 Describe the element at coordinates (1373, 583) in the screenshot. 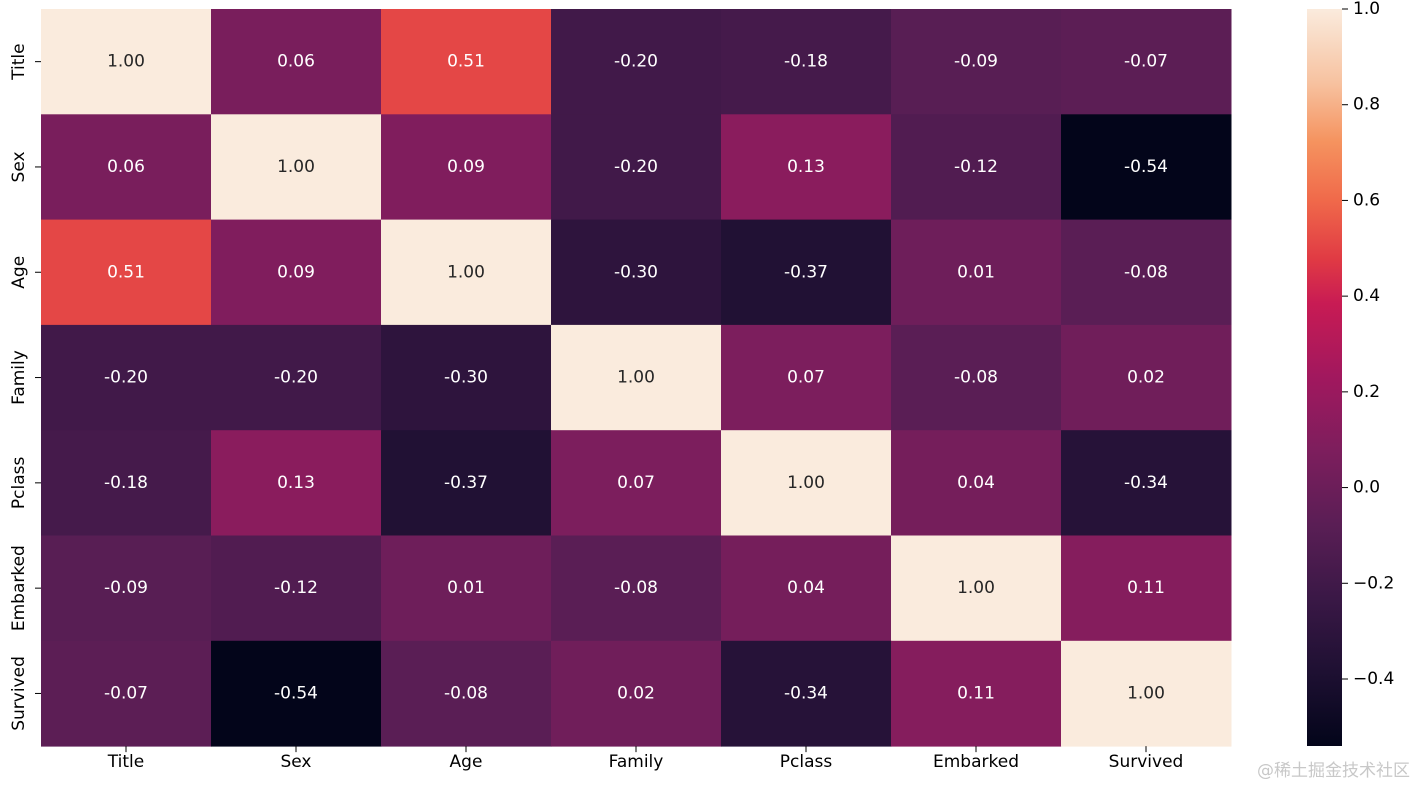

I see `colorbar-tick-label: −0.2` at that location.